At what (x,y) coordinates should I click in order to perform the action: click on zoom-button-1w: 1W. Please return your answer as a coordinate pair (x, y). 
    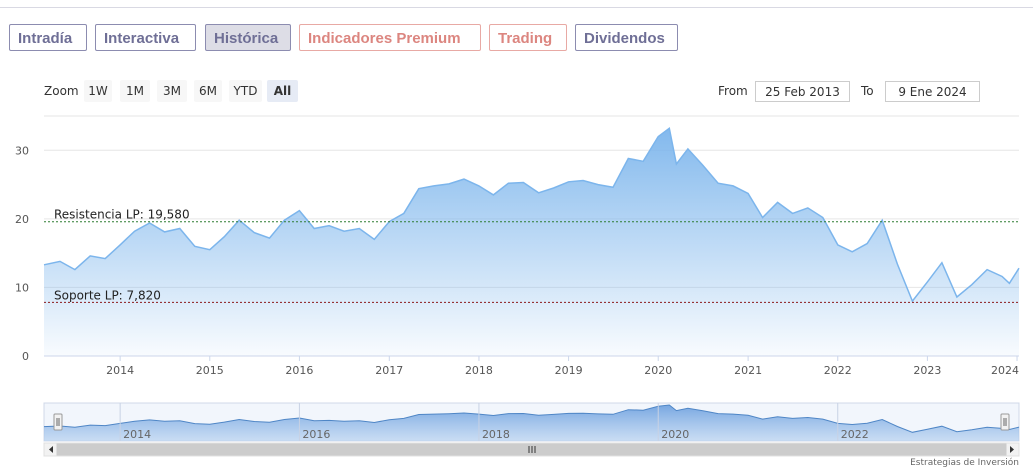
    Looking at the image, I should click on (98, 91).